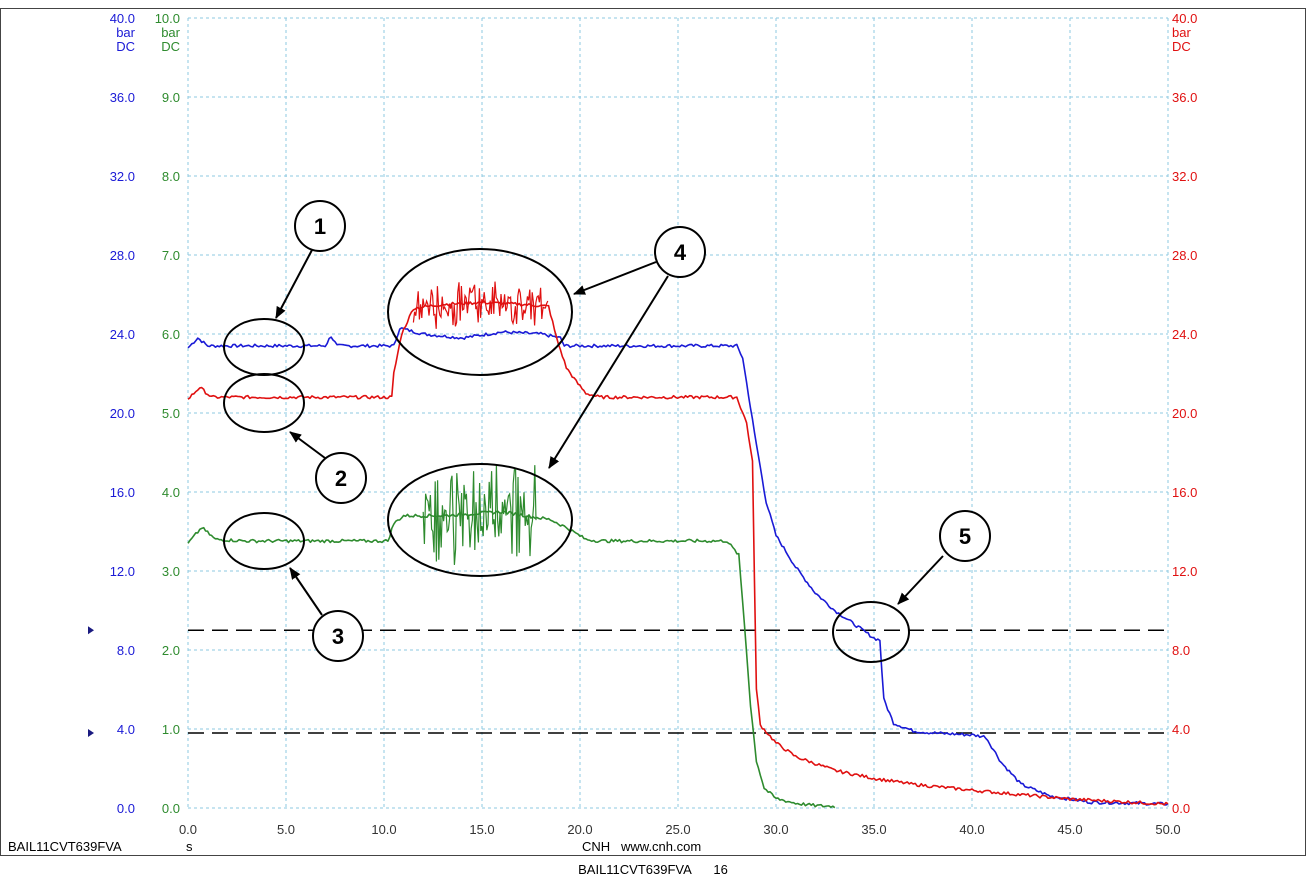 The image size is (1306, 886). I want to click on left-green-unit-label: bar, so click(170, 32).